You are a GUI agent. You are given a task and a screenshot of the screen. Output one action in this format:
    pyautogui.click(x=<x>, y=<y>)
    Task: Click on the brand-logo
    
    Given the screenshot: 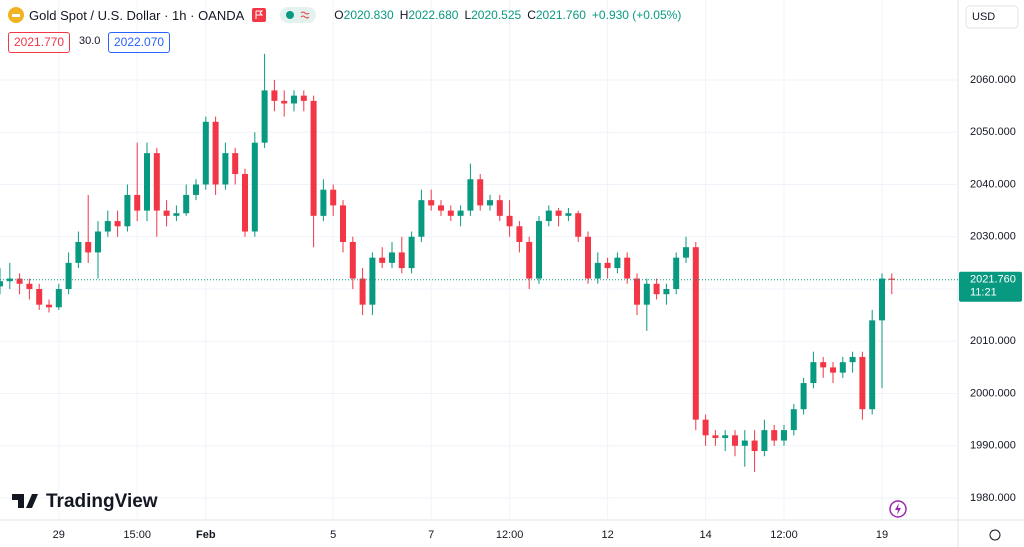 What is the action you would take?
    pyautogui.click(x=25, y=501)
    